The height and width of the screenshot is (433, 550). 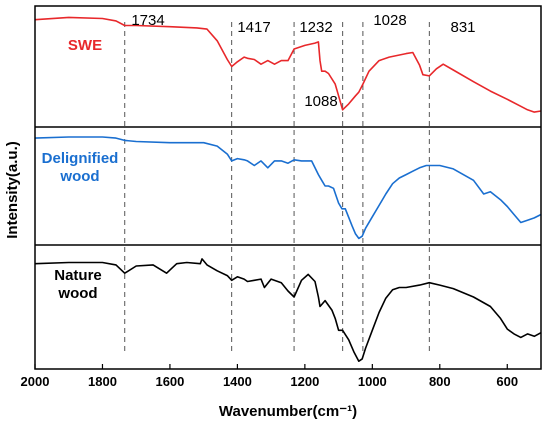 I want to click on peak-label-1734: 1734, so click(x=147, y=20).